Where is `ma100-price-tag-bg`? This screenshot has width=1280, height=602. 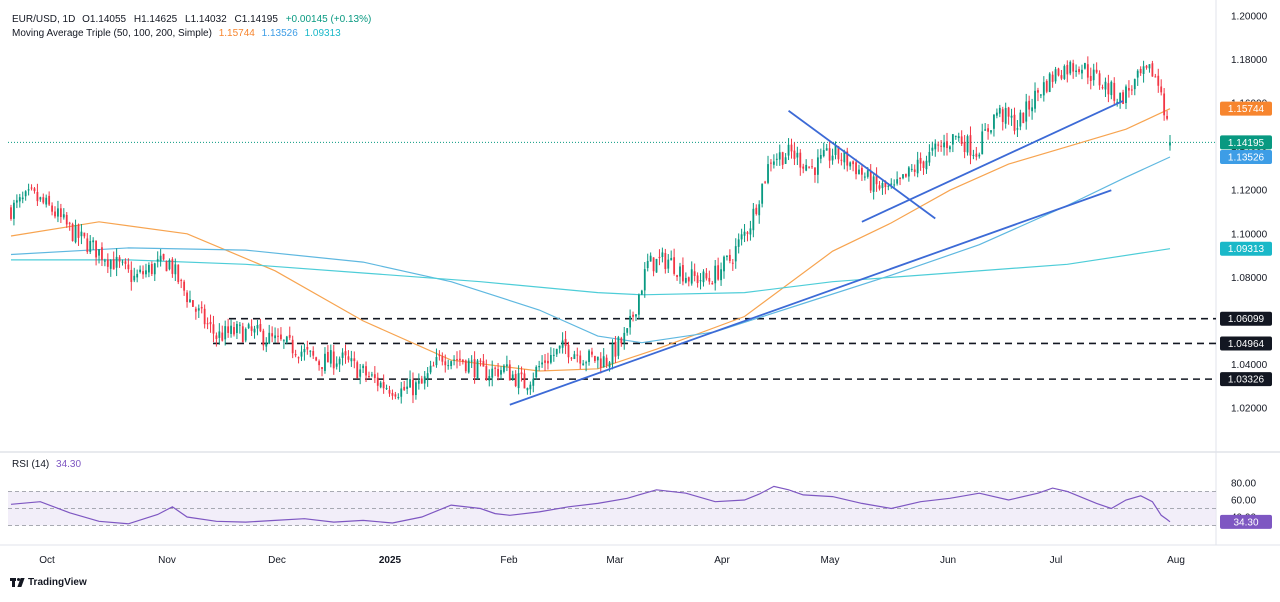 ma100-price-tag-bg is located at coordinates (1246, 156).